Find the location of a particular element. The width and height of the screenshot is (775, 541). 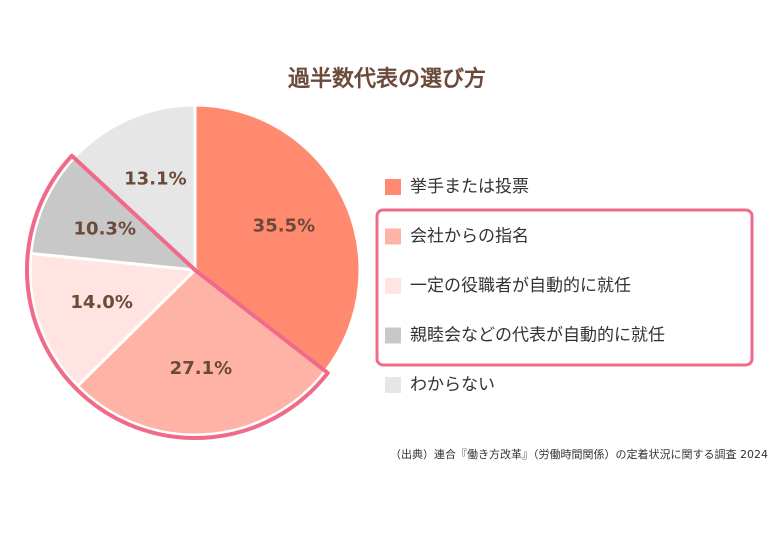

data-label: 27.1% is located at coordinates (201, 368).